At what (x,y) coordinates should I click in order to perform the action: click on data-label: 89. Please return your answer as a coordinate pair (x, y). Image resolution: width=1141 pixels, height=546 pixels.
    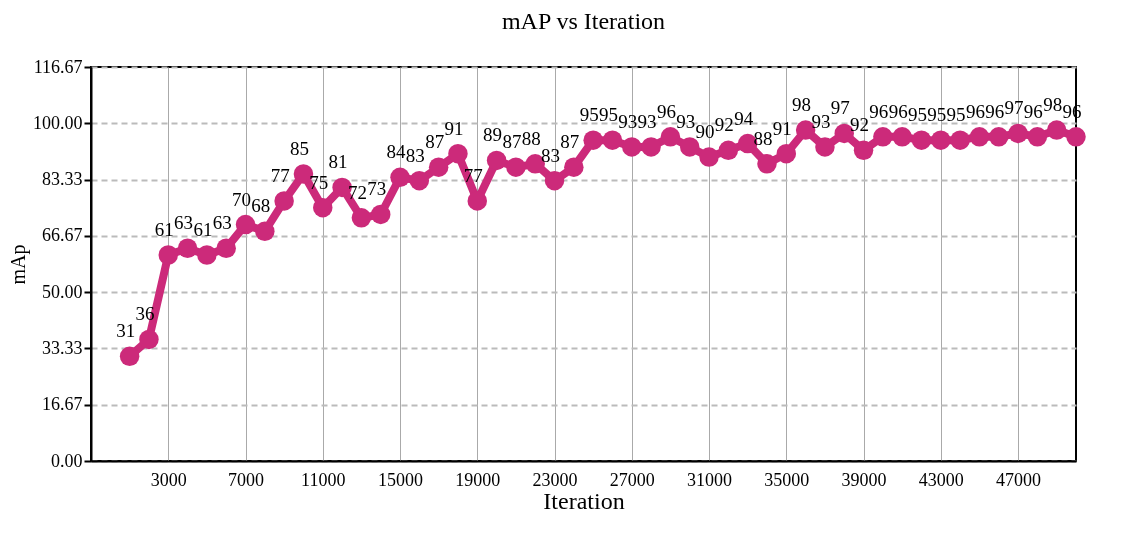
    Looking at the image, I should click on (493, 135).